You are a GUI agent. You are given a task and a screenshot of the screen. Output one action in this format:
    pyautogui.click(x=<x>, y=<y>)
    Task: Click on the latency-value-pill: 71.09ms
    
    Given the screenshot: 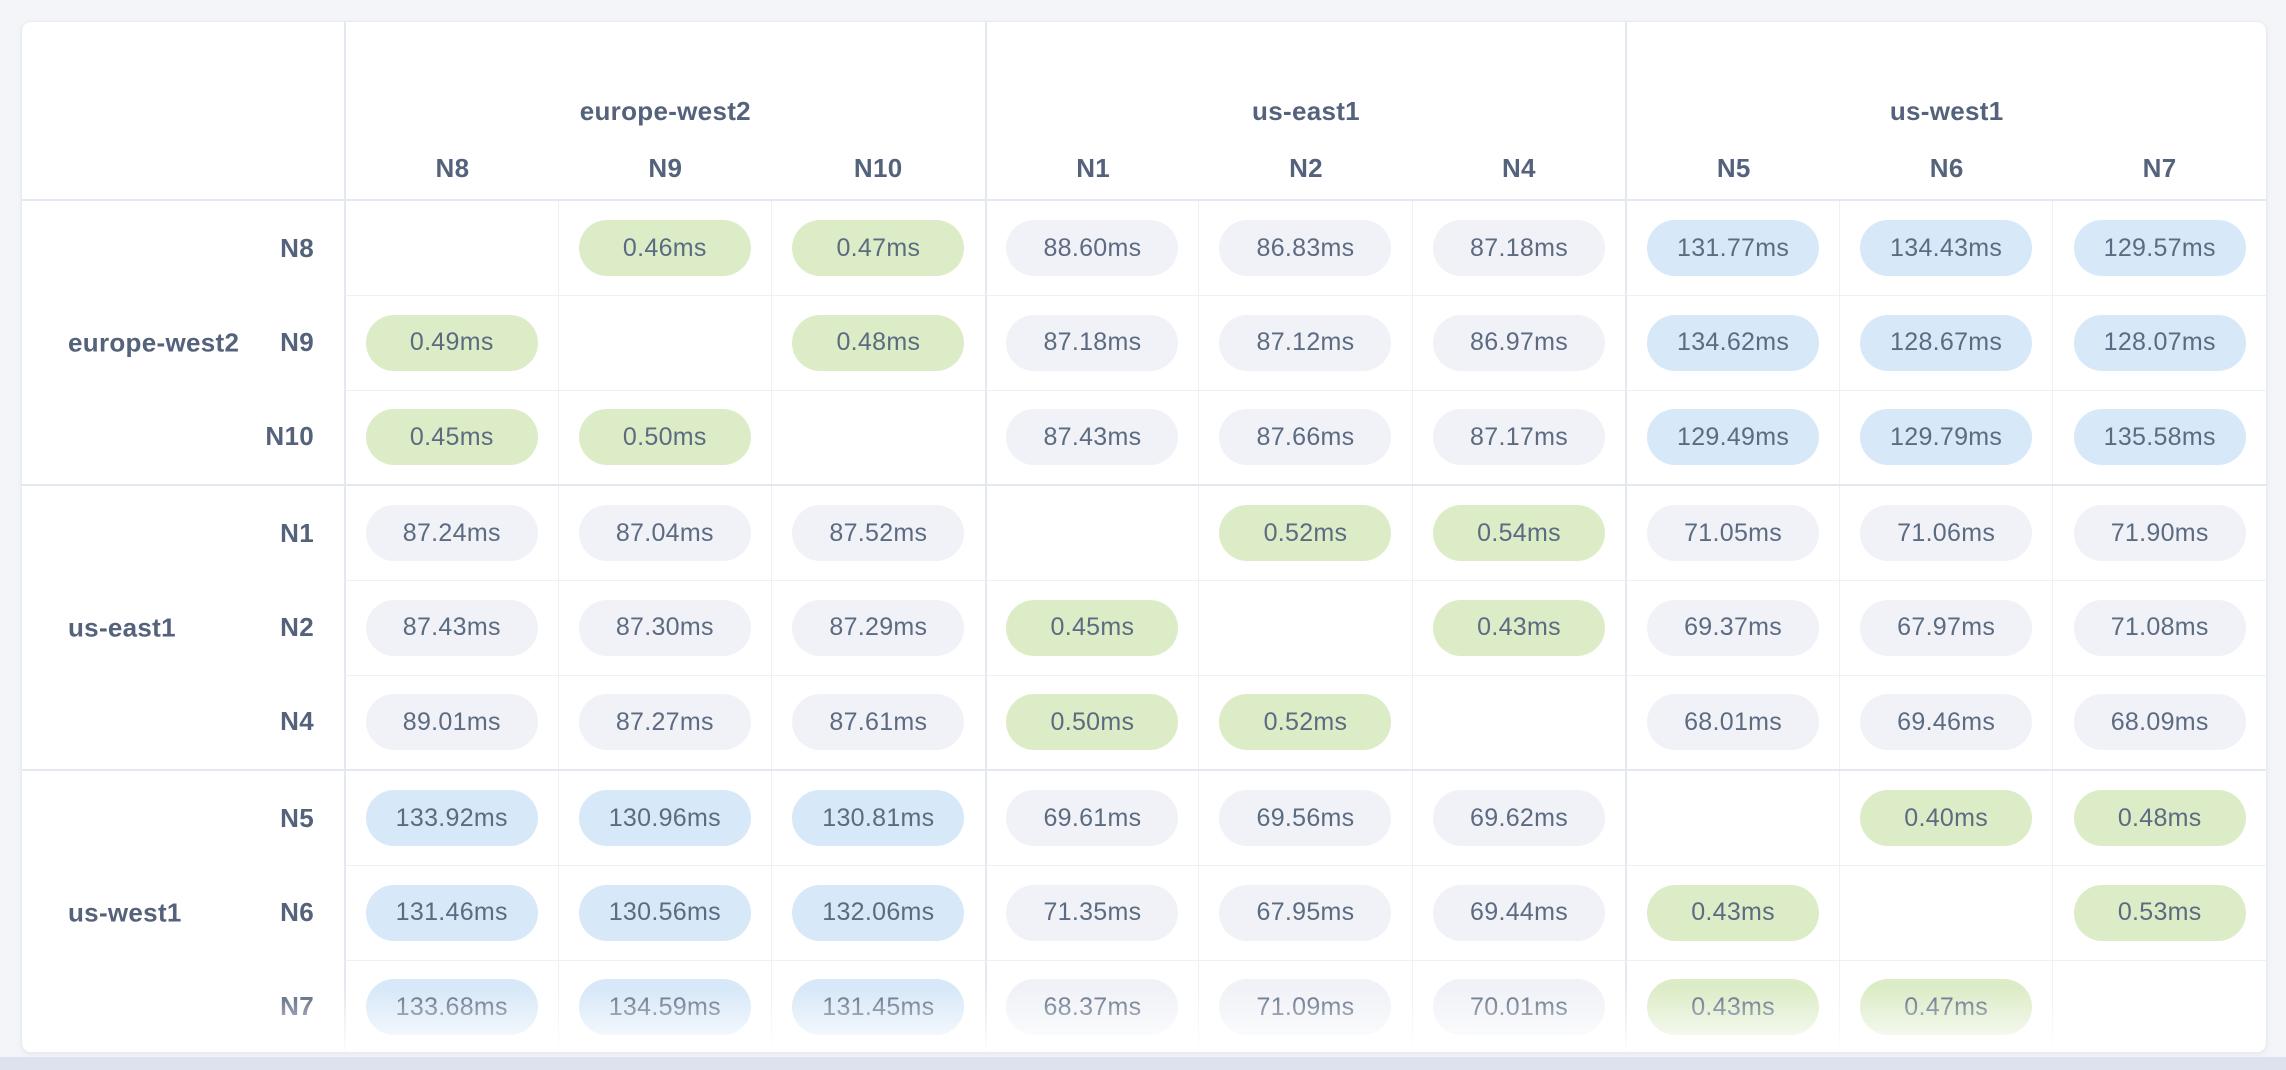 What is the action you would take?
    pyautogui.click(x=1305, y=1007)
    